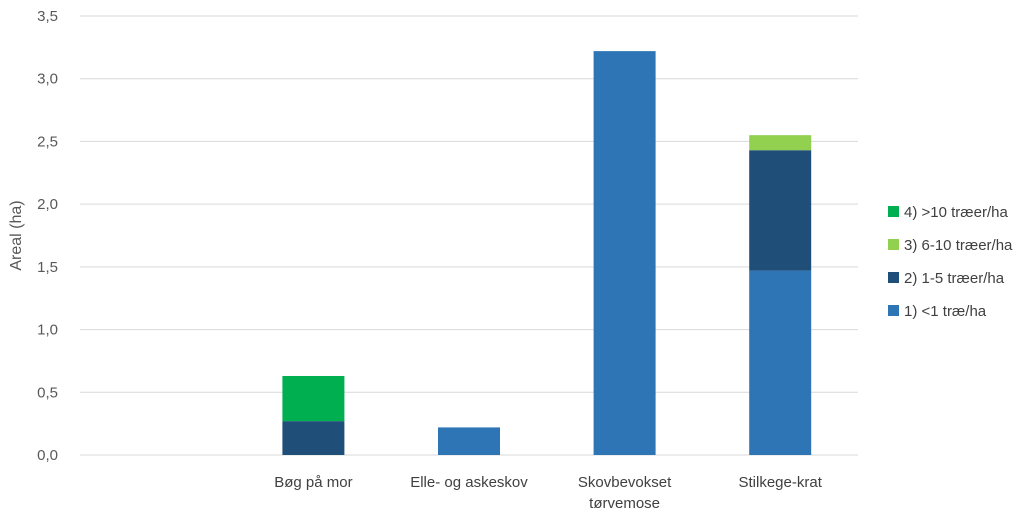  What do you see at coordinates (47, 236) in the screenshot?
I see `y-axis-ticks: 0,0 0,5 1,0 1,5 2,0 2,5 3,0 3,5` at bounding box center [47, 236].